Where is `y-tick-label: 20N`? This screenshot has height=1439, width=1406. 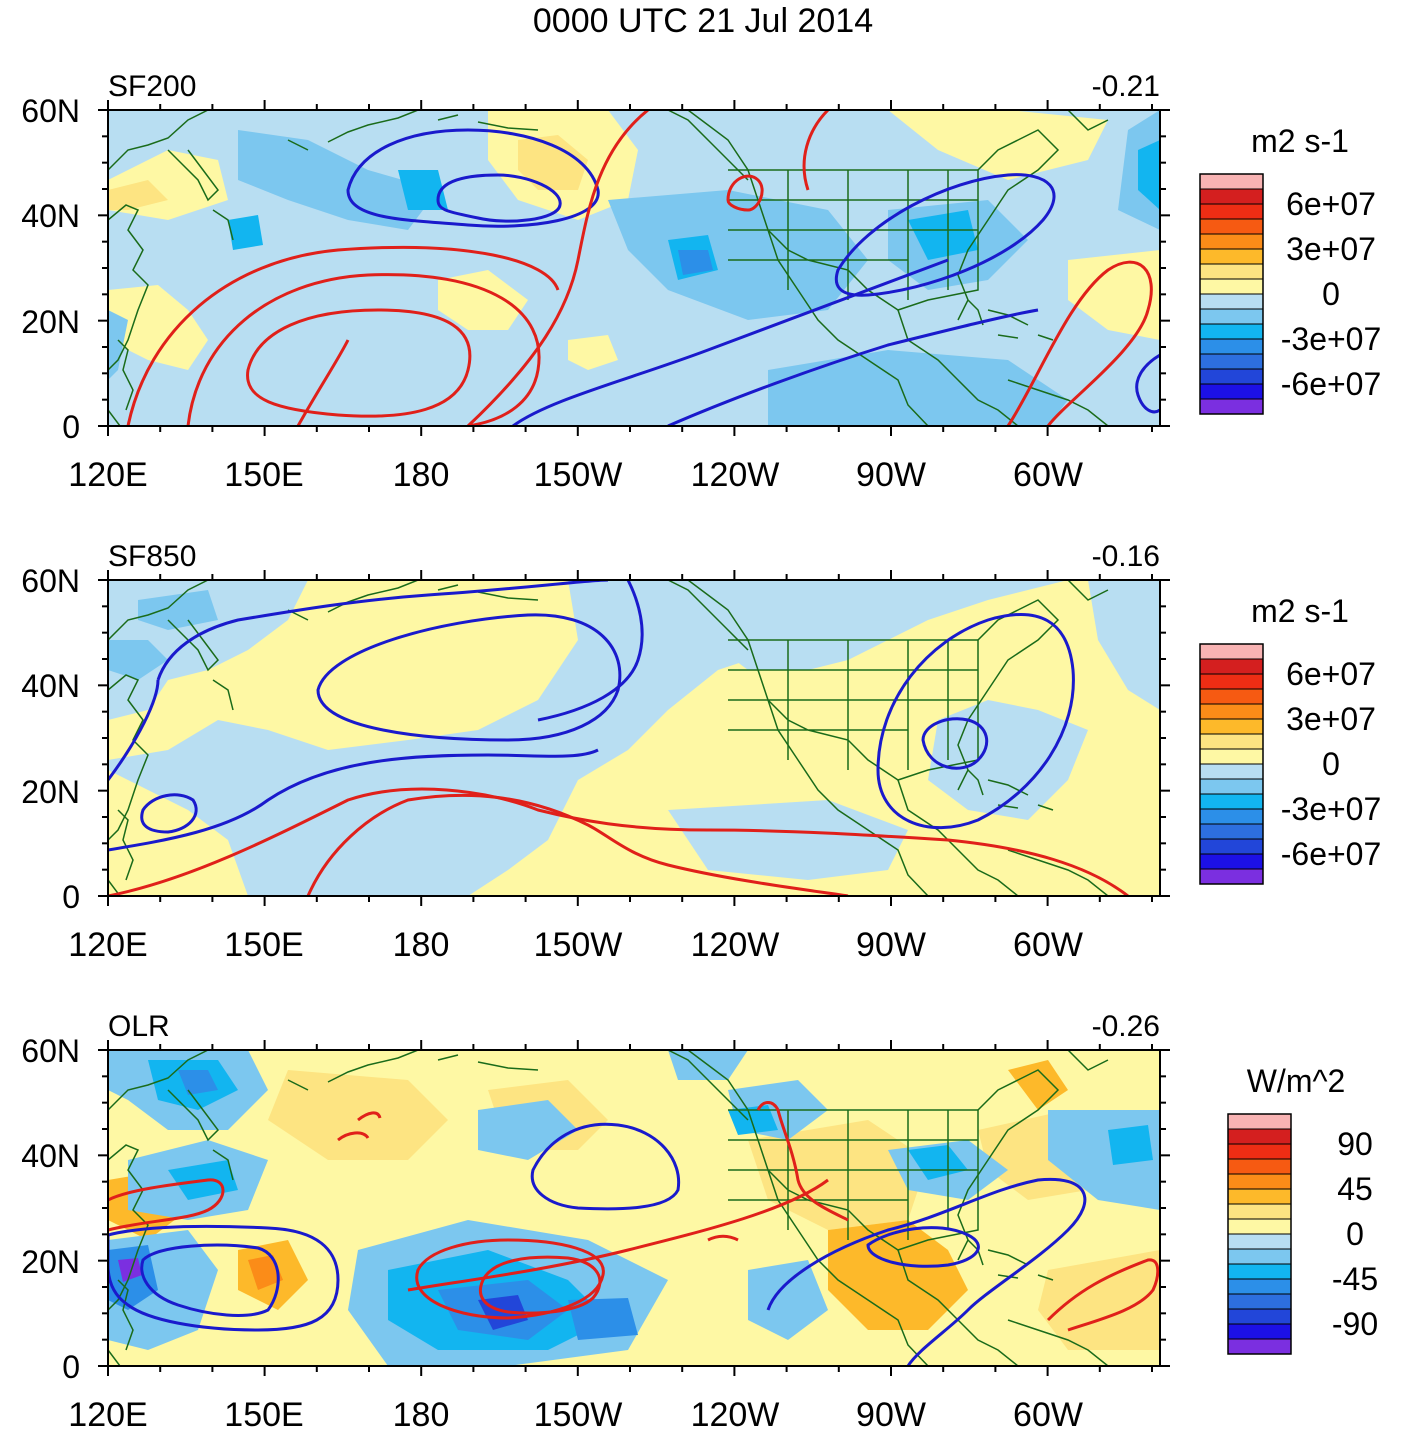
y-tick-label: 20N is located at coordinates (50, 322).